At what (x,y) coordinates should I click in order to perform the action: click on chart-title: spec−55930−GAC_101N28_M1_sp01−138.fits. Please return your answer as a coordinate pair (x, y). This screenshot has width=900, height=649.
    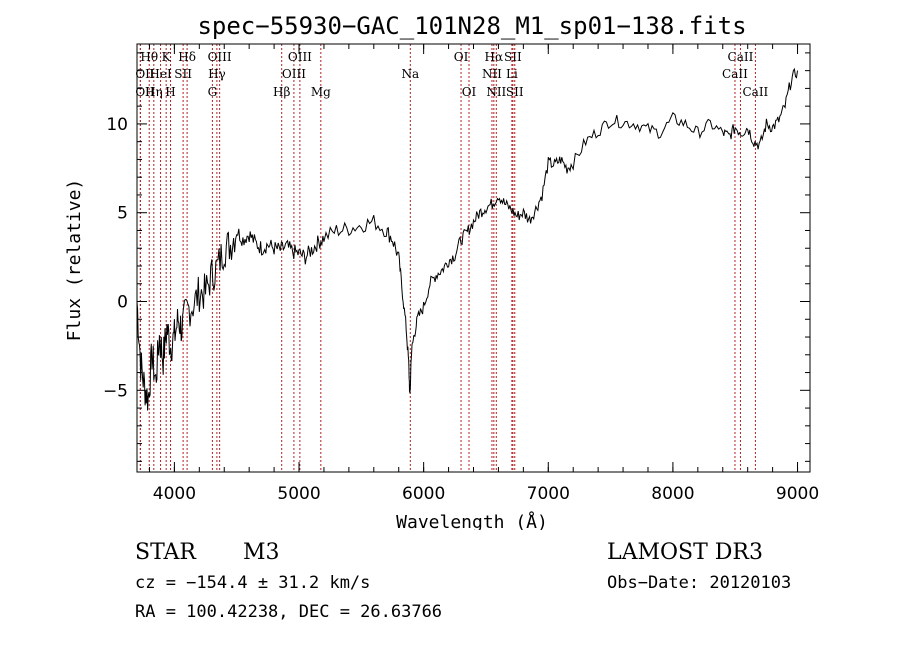
    Looking at the image, I should click on (471, 26).